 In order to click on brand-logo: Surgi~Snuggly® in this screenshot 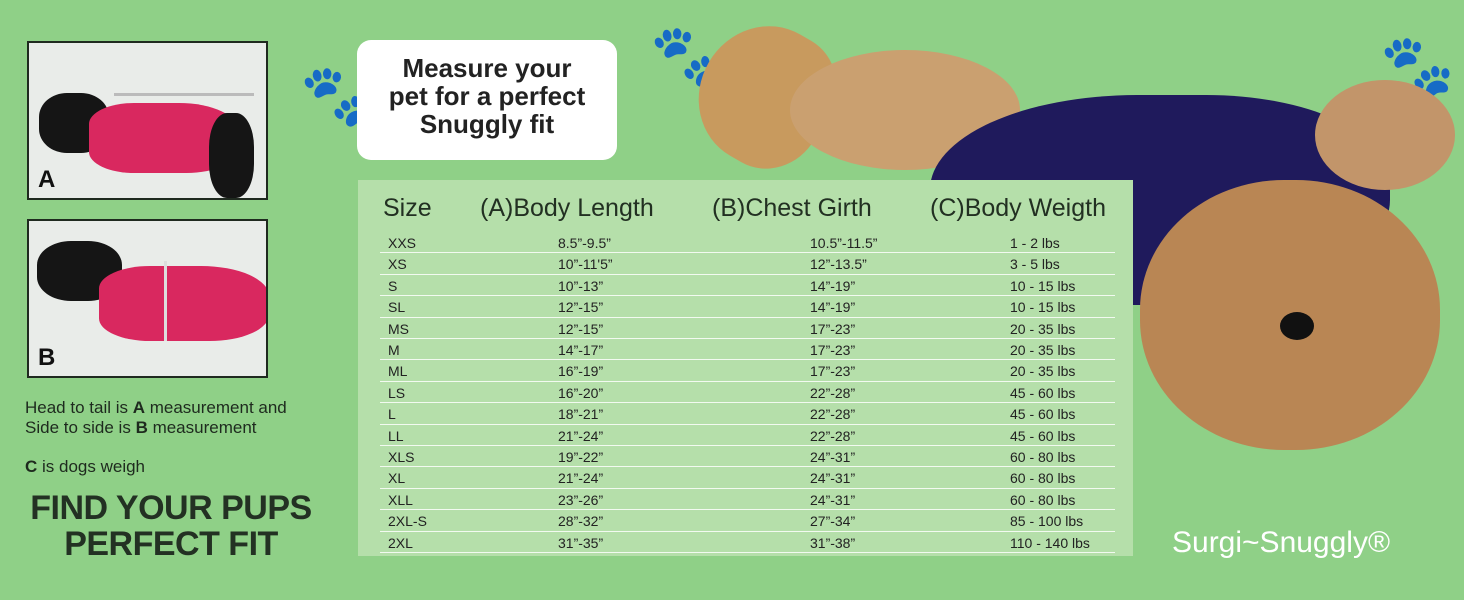, I will do `click(1281, 542)`.